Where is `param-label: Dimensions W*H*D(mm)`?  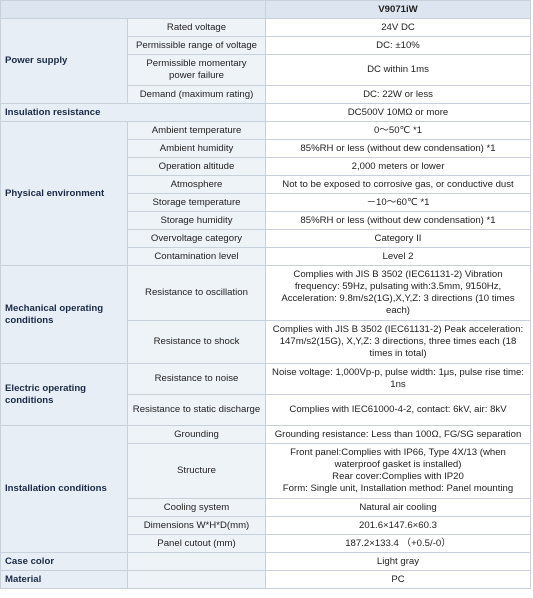
param-label: Dimensions W*H*D(mm) is located at coordinates (196, 525).